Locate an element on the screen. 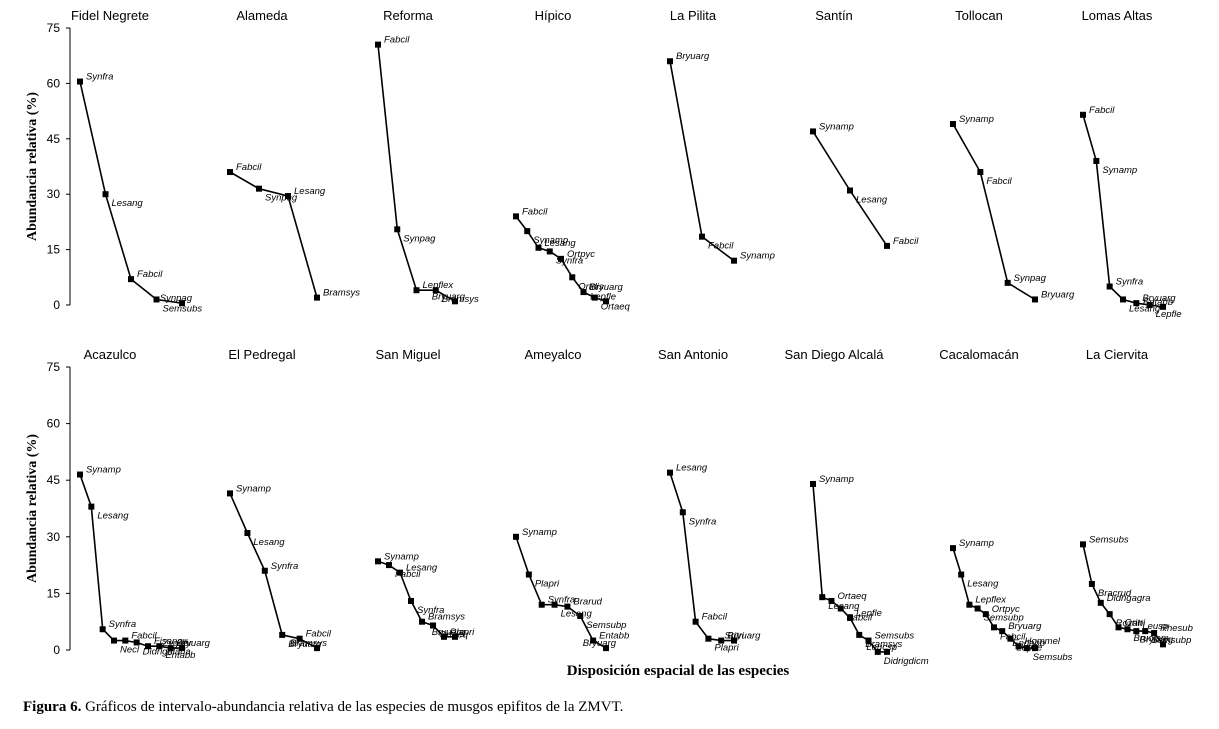 The height and width of the screenshot is (729, 1219). panel-title-tollocan: Tollocan is located at coordinates (979, 15).